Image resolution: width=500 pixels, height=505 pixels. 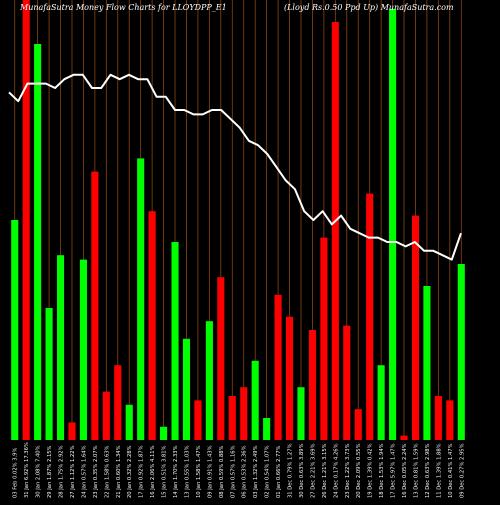 I want to click on x-tick-label: 24 Dec 0.17% 4.26%, so click(x=336, y=470).